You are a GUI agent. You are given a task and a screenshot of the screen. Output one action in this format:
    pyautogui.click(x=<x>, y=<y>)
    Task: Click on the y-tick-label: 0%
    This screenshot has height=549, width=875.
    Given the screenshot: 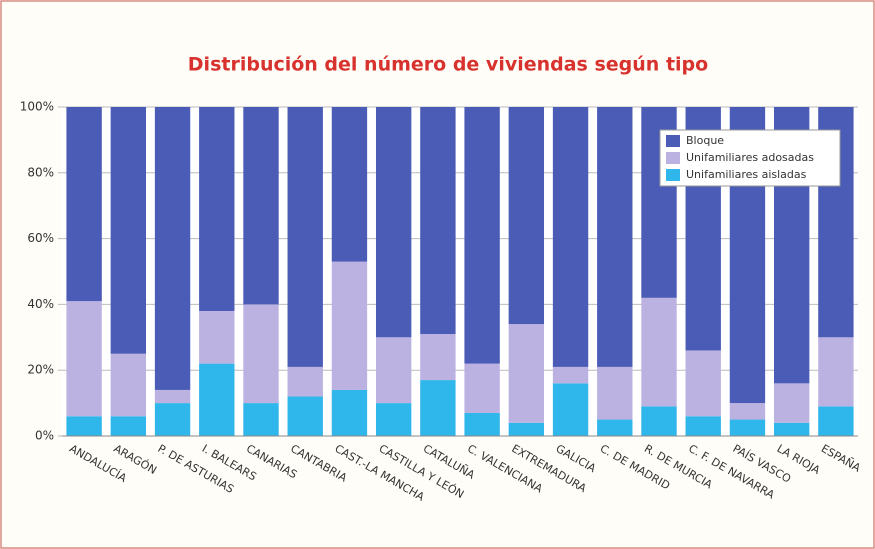 What is the action you would take?
    pyautogui.click(x=44, y=436)
    